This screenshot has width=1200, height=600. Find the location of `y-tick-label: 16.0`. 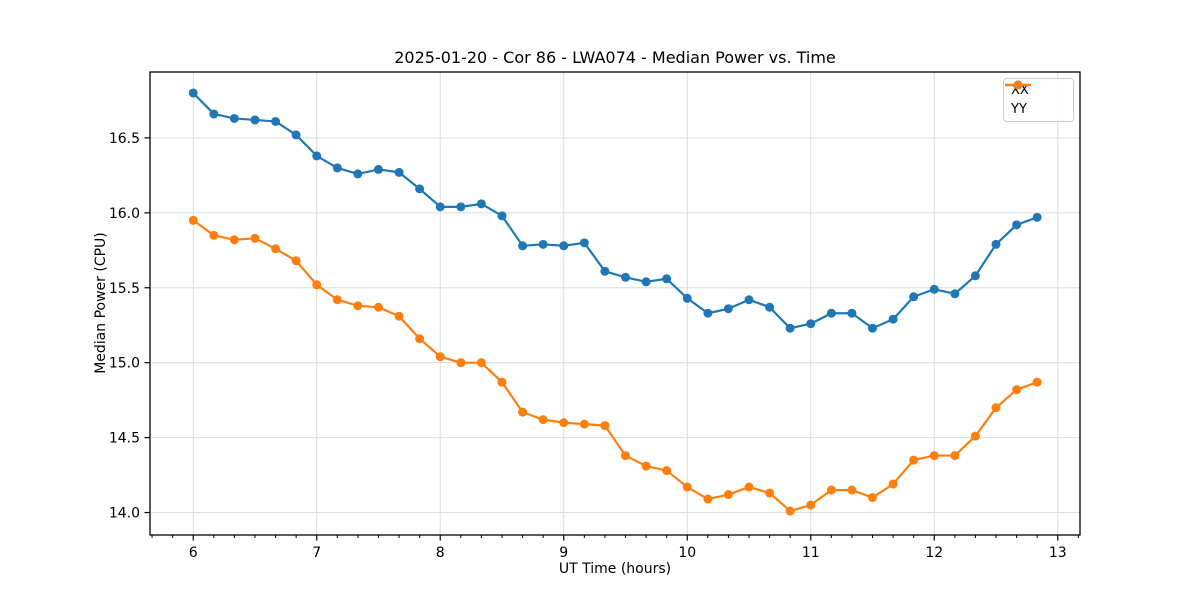

y-tick-label: 16.0 is located at coordinates (124, 214).